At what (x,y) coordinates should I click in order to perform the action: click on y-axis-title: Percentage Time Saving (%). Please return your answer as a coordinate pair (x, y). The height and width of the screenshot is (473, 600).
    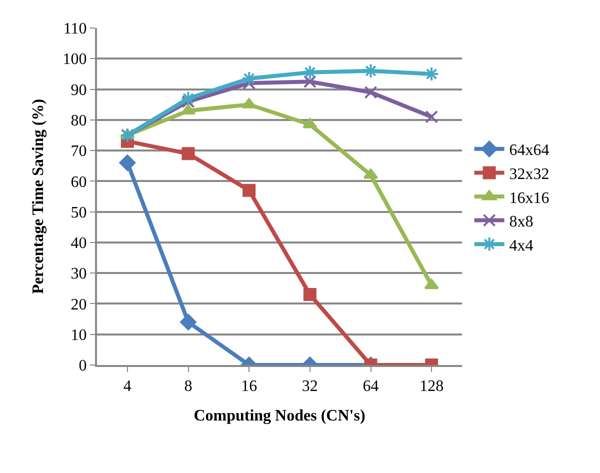
    Looking at the image, I should click on (39, 196).